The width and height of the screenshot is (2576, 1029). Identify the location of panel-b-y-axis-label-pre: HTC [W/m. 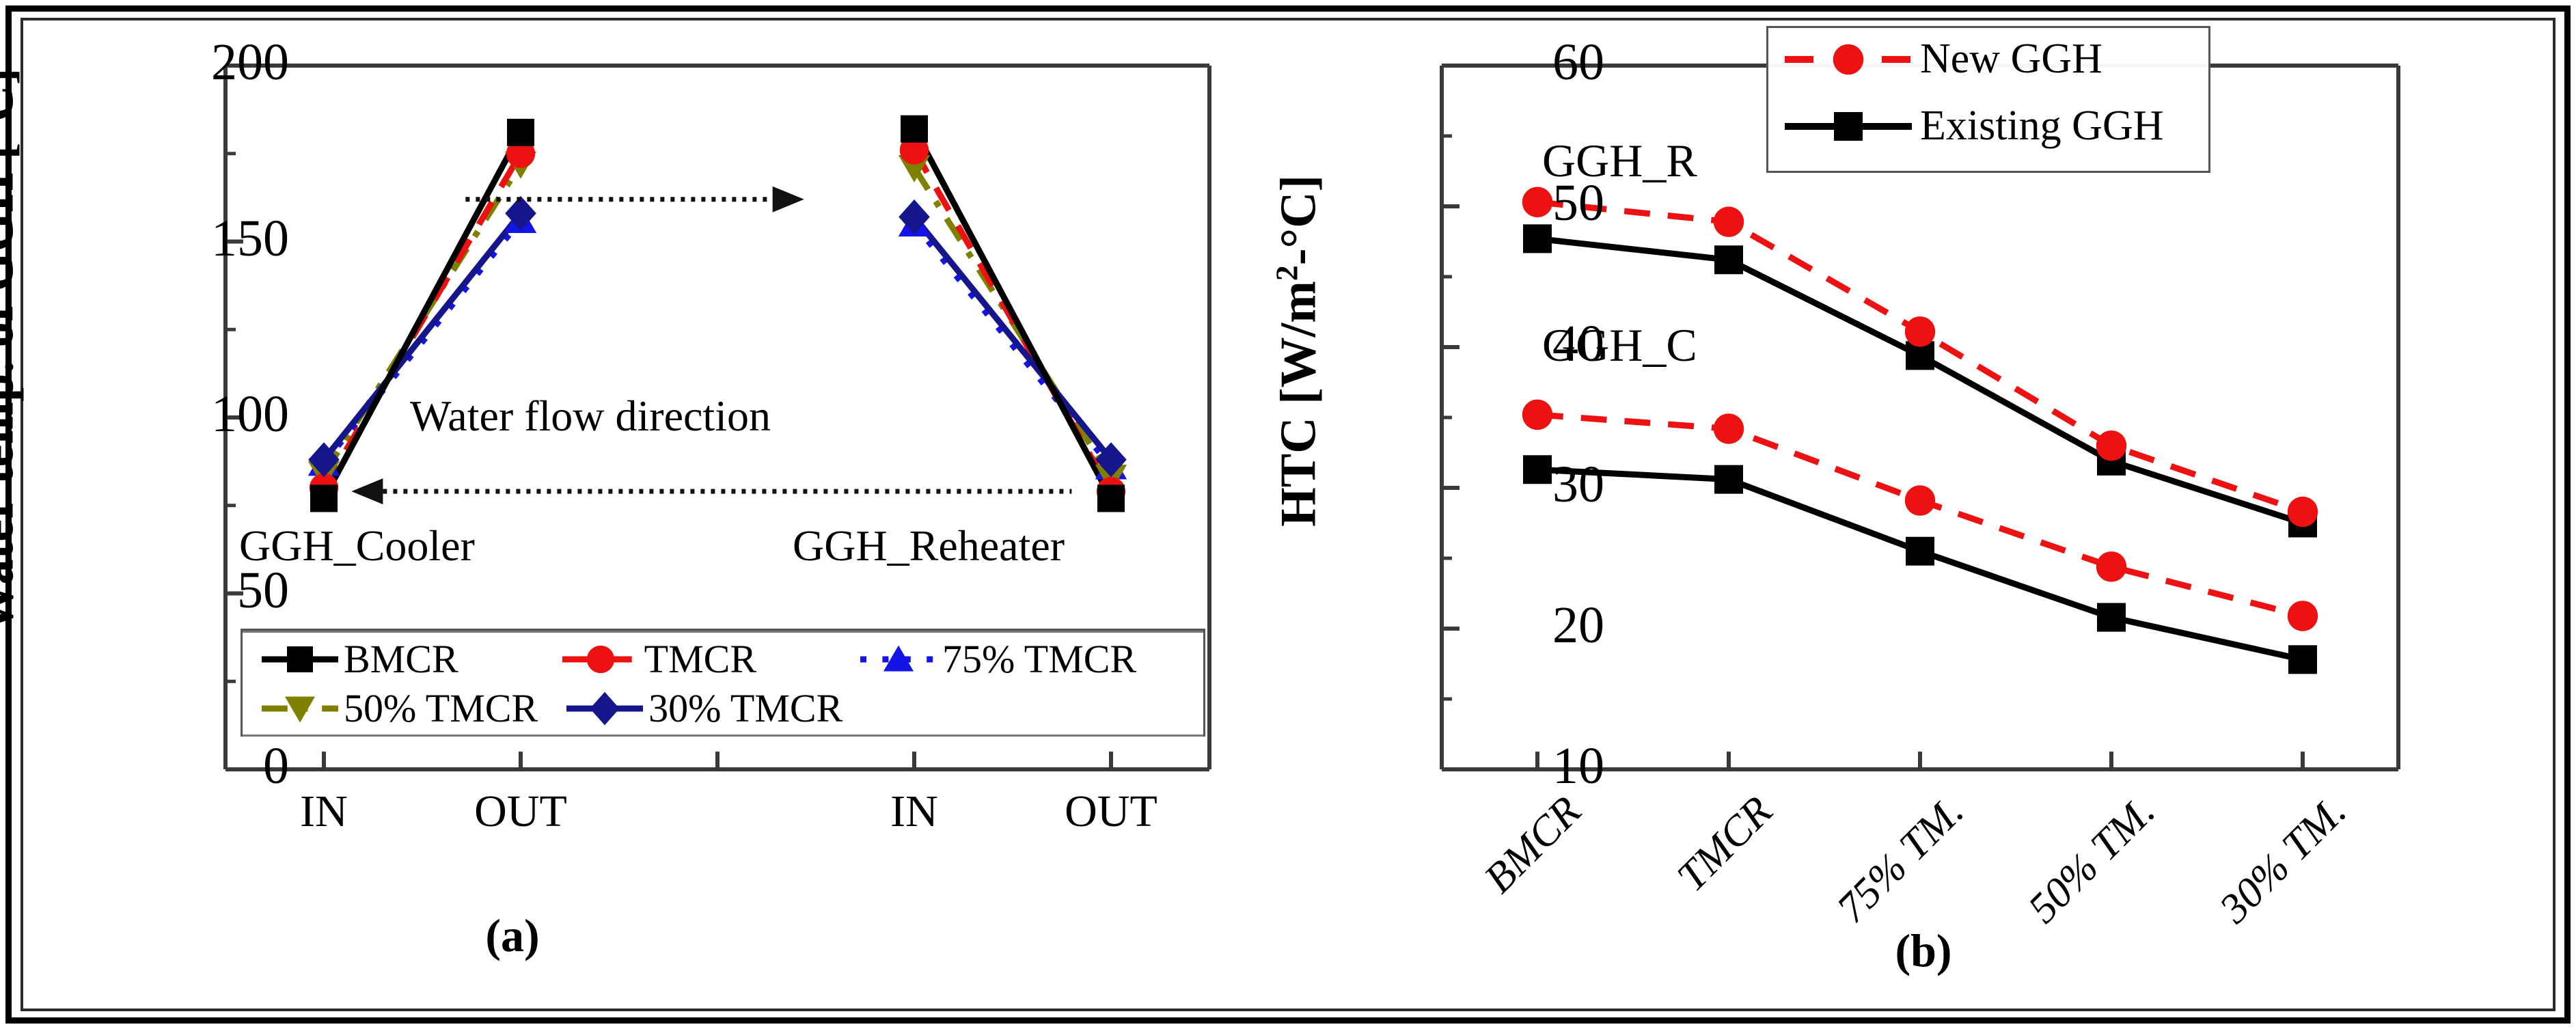
(1298, 404).